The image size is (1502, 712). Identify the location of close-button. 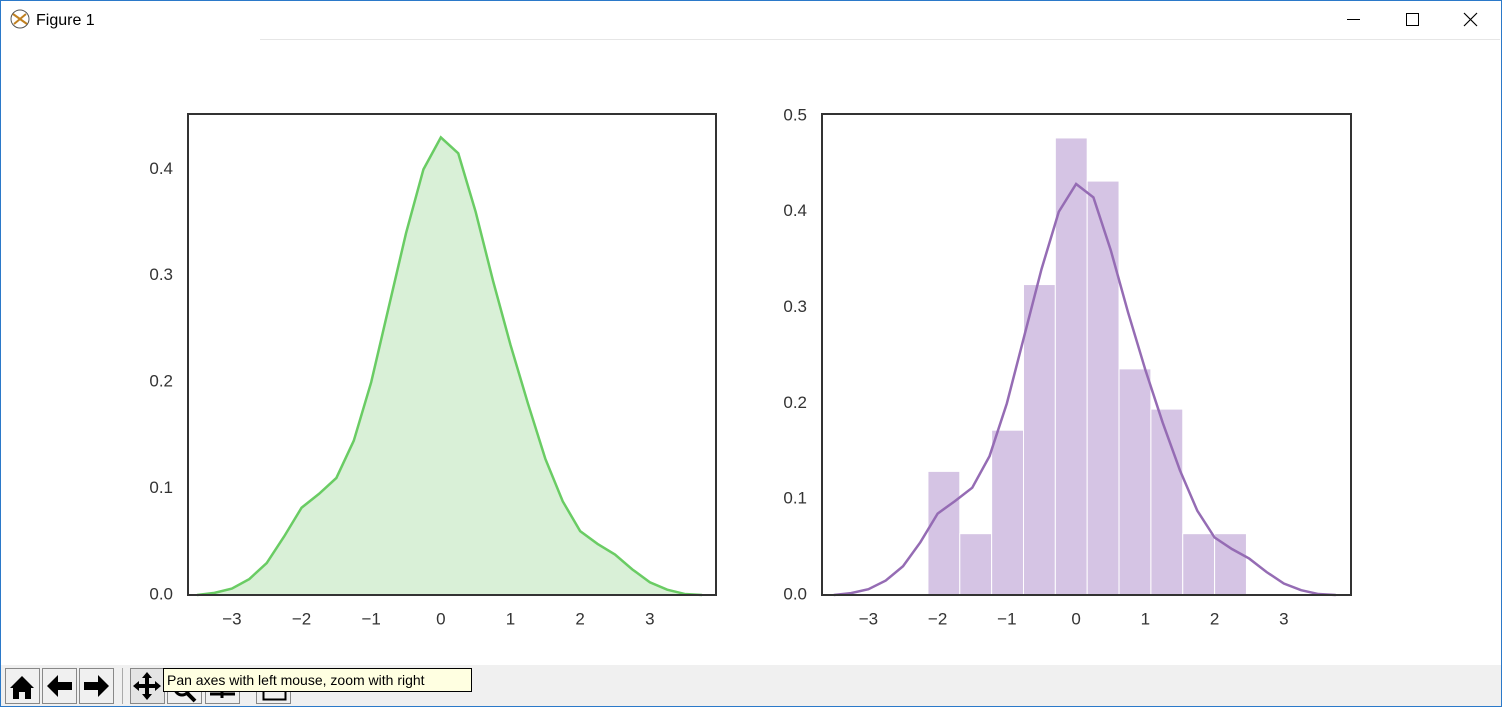
(1470, 19).